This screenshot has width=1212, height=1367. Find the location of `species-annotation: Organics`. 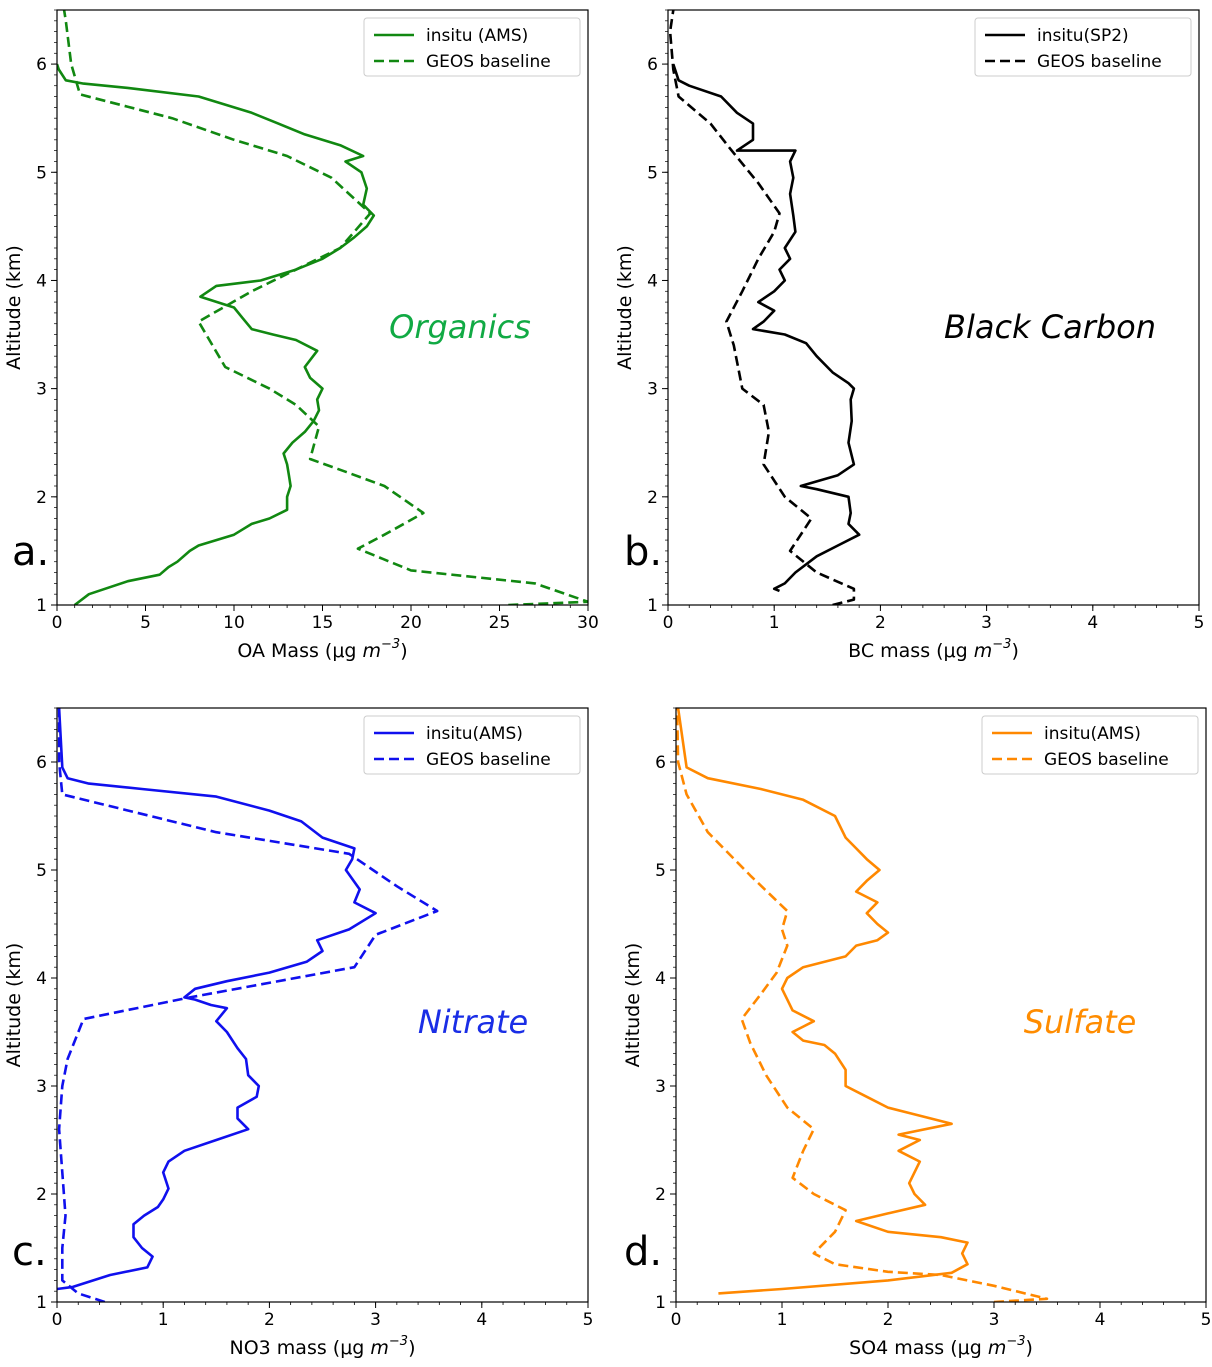

species-annotation: Organics is located at coordinates (460, 327).